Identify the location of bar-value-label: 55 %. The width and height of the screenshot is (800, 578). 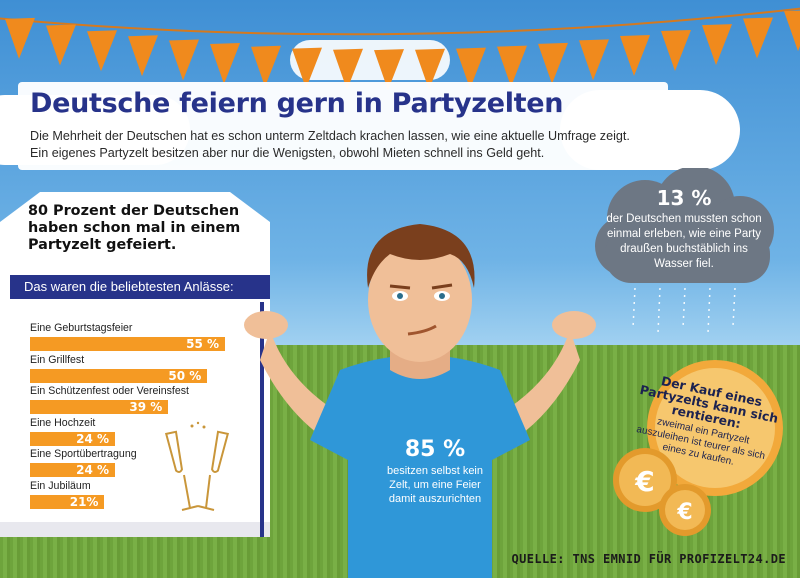
(202, 344).